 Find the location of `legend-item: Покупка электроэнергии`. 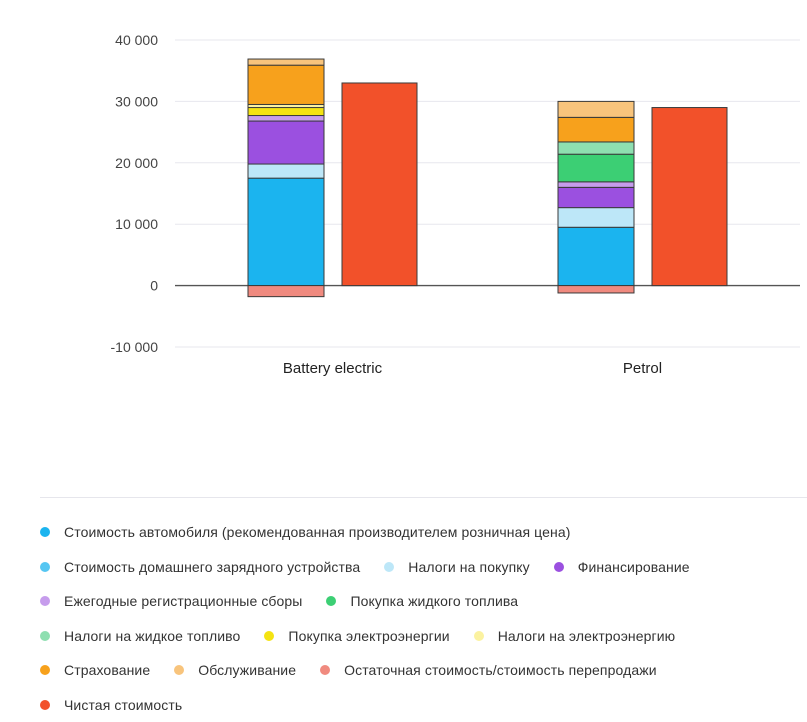

legend-item: Покупка электроэнергии is located at coordinates (356, 636).